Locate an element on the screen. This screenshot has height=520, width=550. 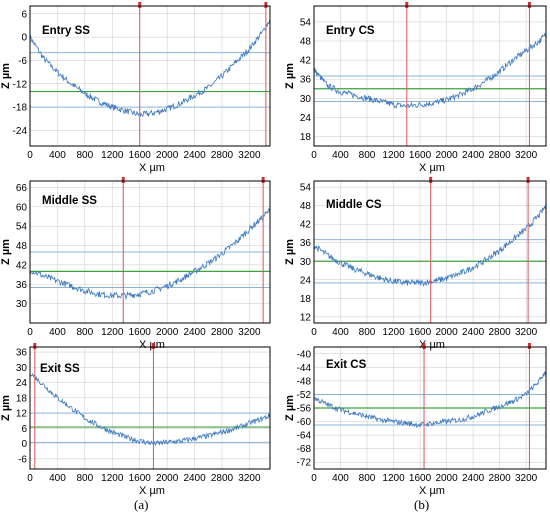
caption-a: (a) is located at coordinates (141, 504).